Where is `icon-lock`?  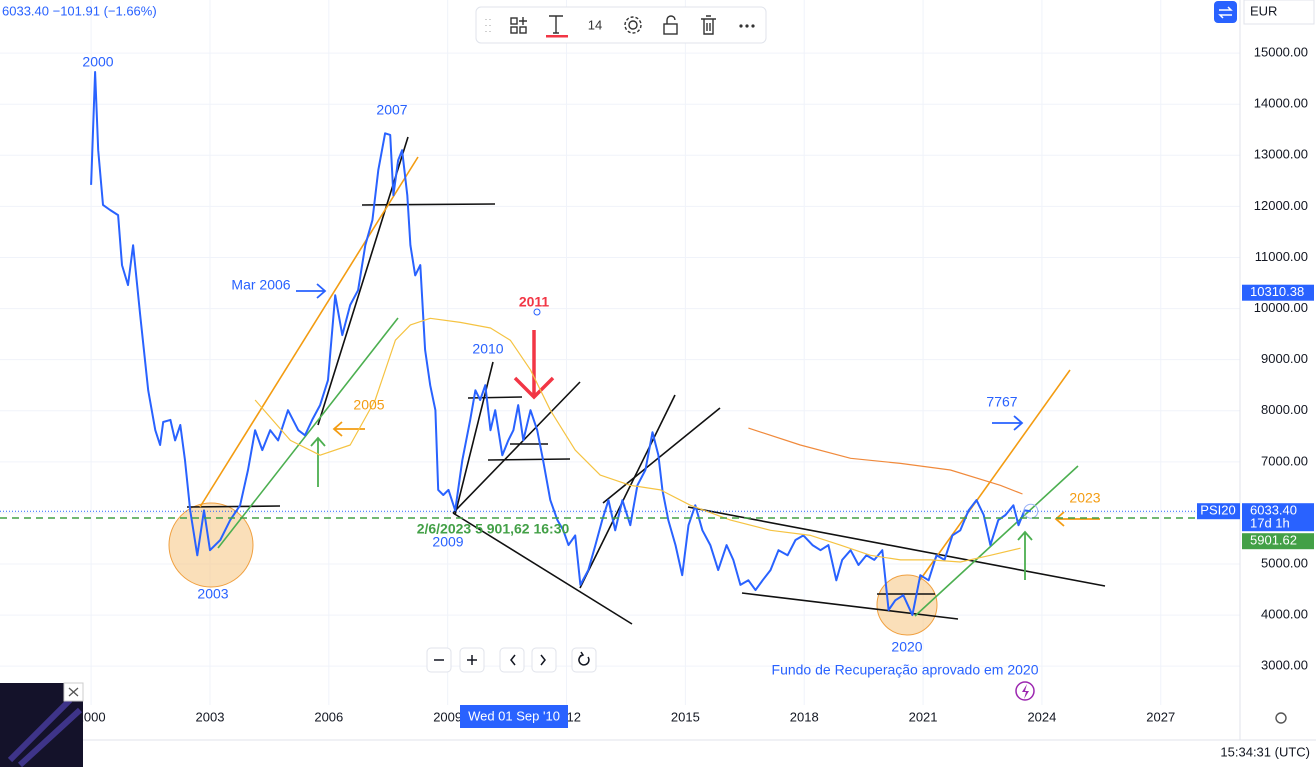 icon-lock is located at coordinates (670, 29).